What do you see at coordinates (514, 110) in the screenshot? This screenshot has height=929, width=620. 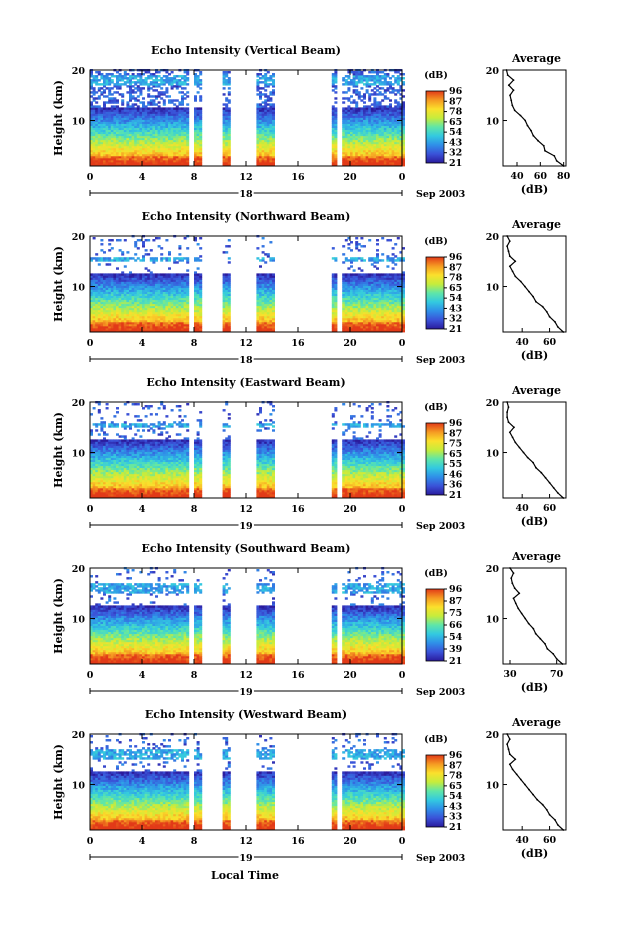 I see `average-point` at bounding box center [514, 110].